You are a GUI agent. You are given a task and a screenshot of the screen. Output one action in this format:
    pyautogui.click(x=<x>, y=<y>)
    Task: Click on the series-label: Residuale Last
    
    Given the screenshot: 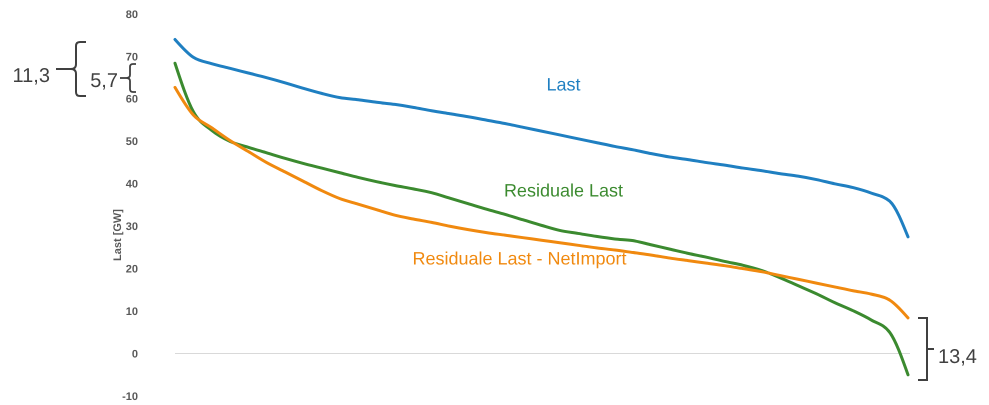 What is the action you would take?
    pyautogui.click(x=564, y=190)
    